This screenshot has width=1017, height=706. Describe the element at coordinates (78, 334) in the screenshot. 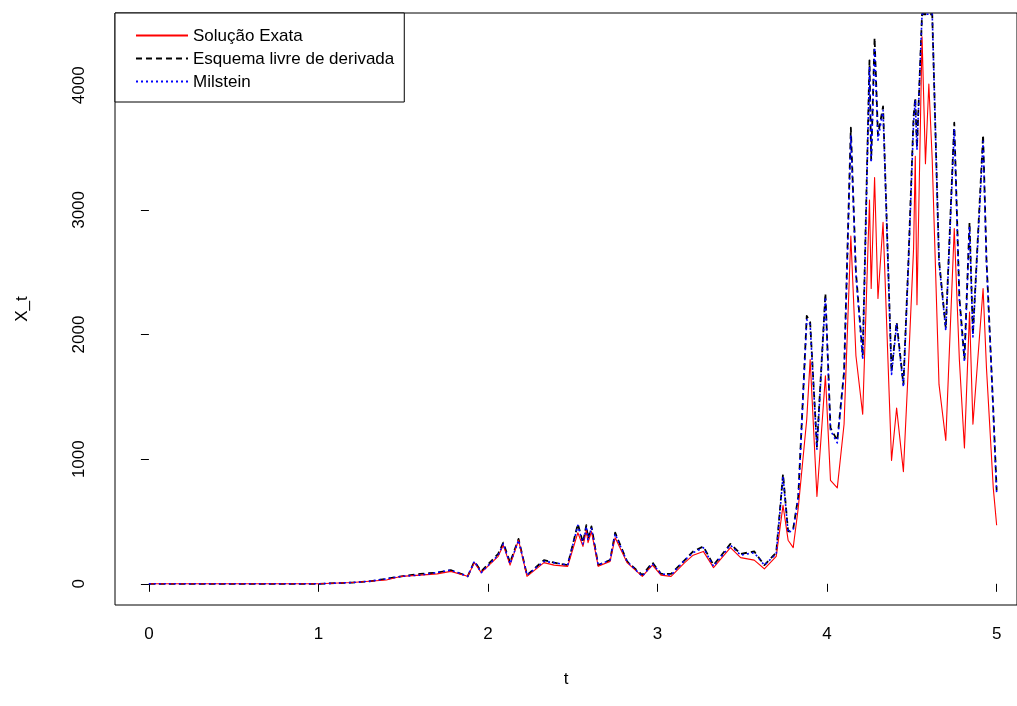

I see `y-tick-label: 2000` at that location.